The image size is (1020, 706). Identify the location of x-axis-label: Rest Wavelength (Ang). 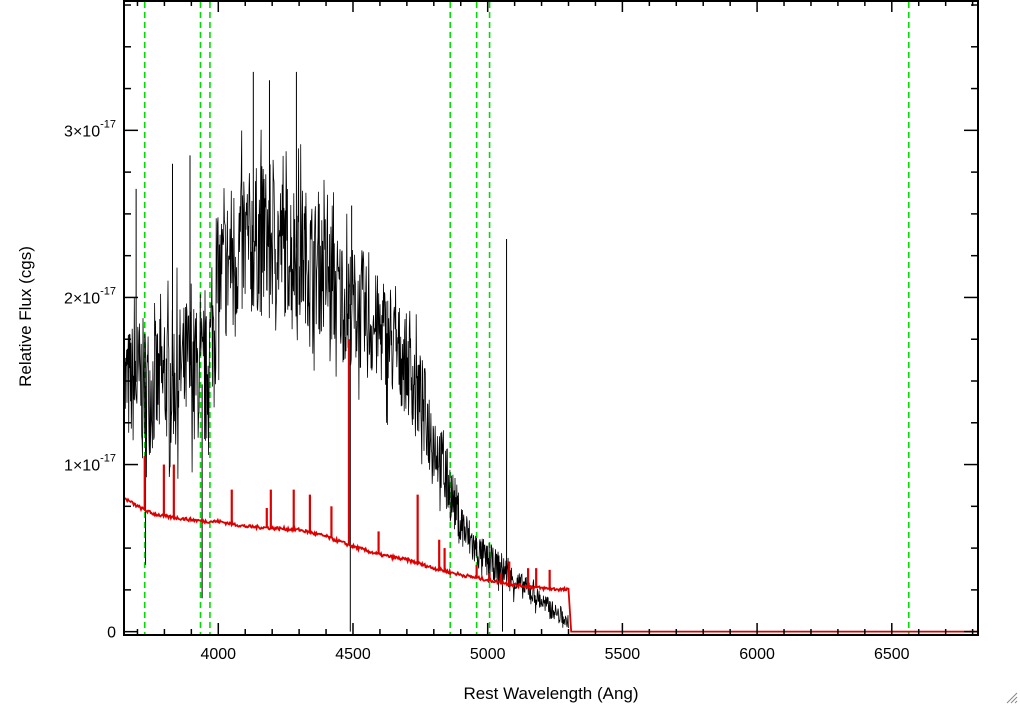
(550, 693).